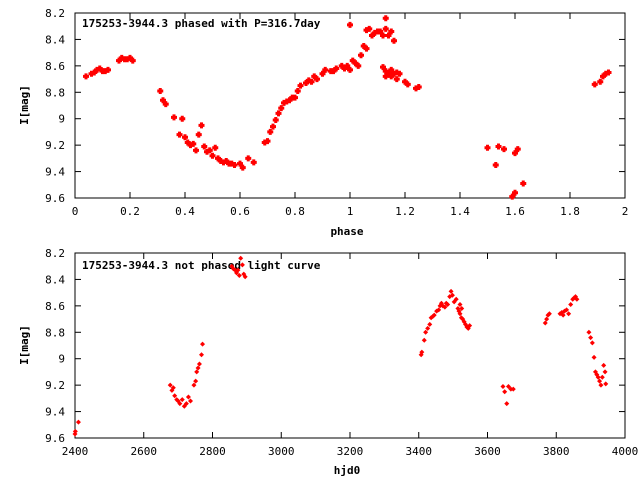  I want to click on x-tick-label: 1.4, so click(460, 211).